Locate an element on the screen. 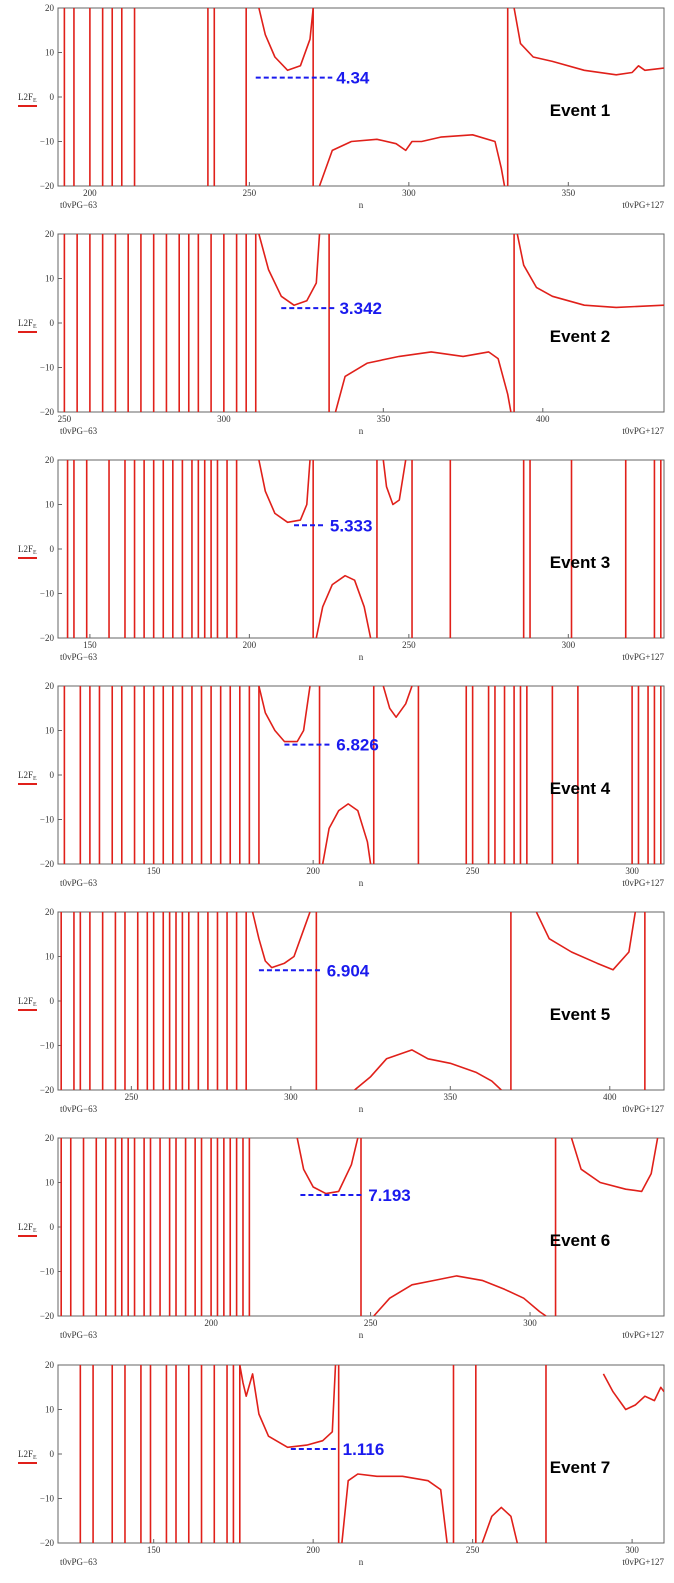 The height and width of the screenshot is (1583, 674). event-title: Event 3 is located at coordinates (580, 562).